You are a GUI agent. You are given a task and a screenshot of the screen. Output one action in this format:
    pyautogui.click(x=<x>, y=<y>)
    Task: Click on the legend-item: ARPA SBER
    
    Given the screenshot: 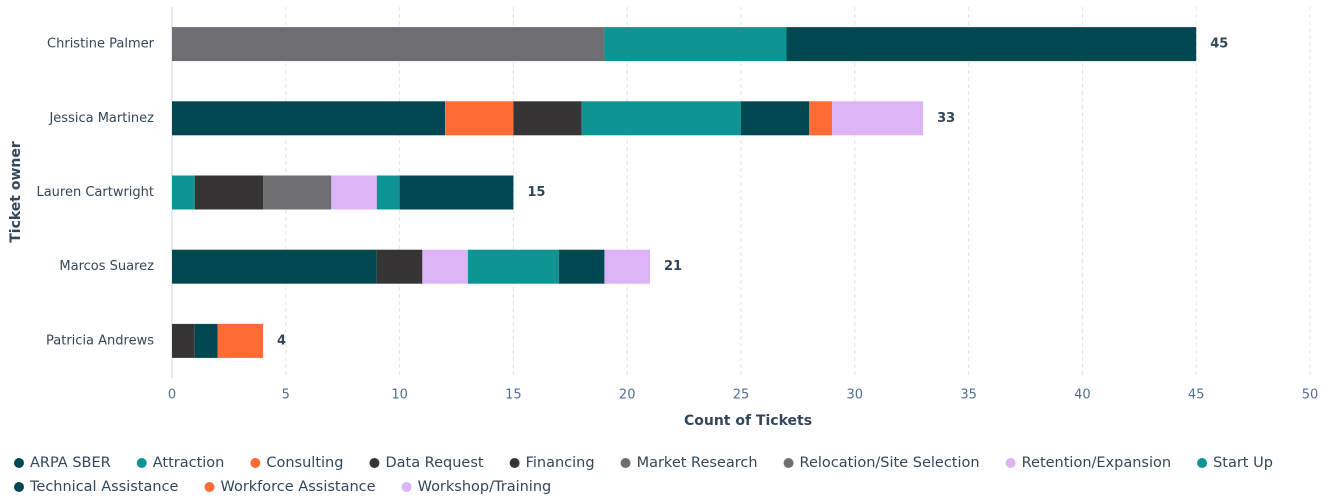 What is the action you would take?
    pyautogui.click(x=62, y=463)
    